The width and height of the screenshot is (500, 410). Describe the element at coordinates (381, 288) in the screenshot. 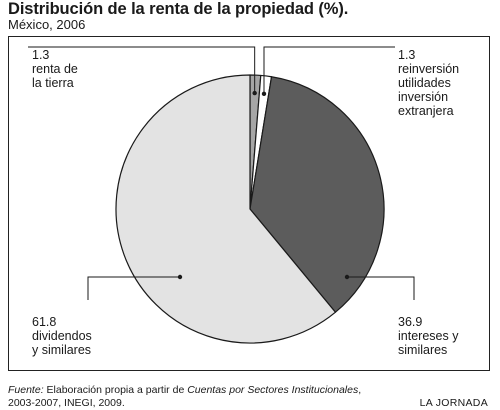

I see `intereses-leader-line` at that location.